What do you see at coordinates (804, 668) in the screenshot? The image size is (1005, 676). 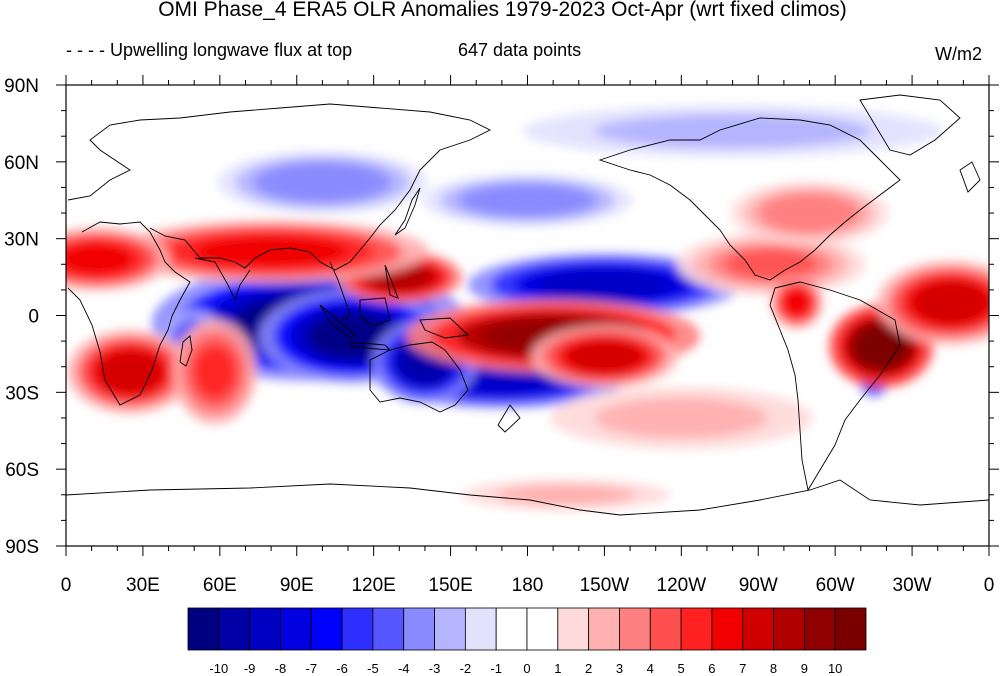 I see `colorbar-label-19: 9` at bounding box center [804, 668].